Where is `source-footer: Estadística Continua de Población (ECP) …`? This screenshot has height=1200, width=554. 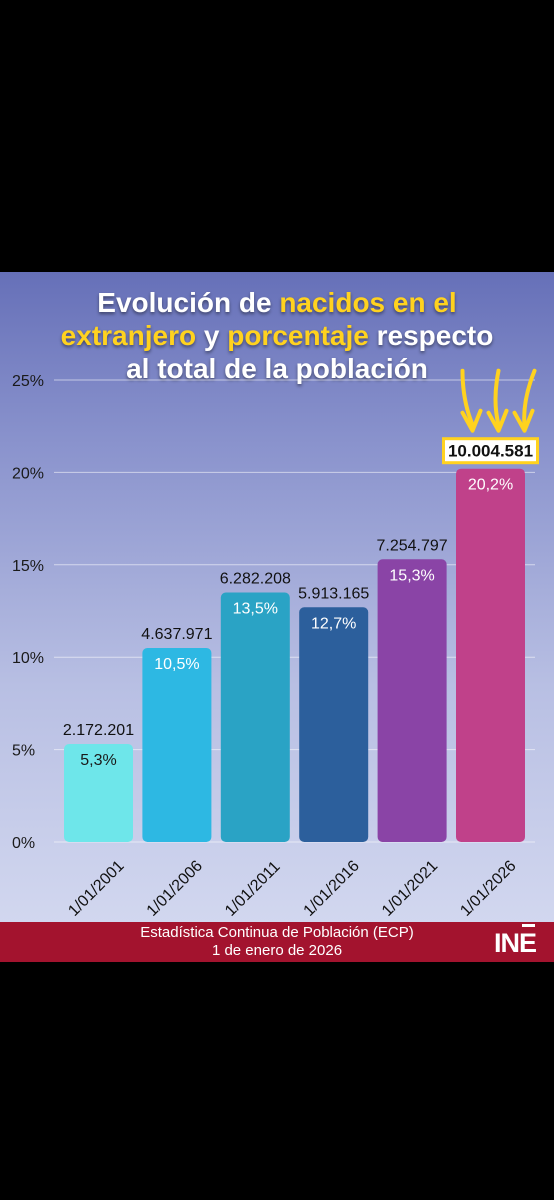
source-footer: Estadística Continua de Población (ECP) … is located at coordinates (277, 942).